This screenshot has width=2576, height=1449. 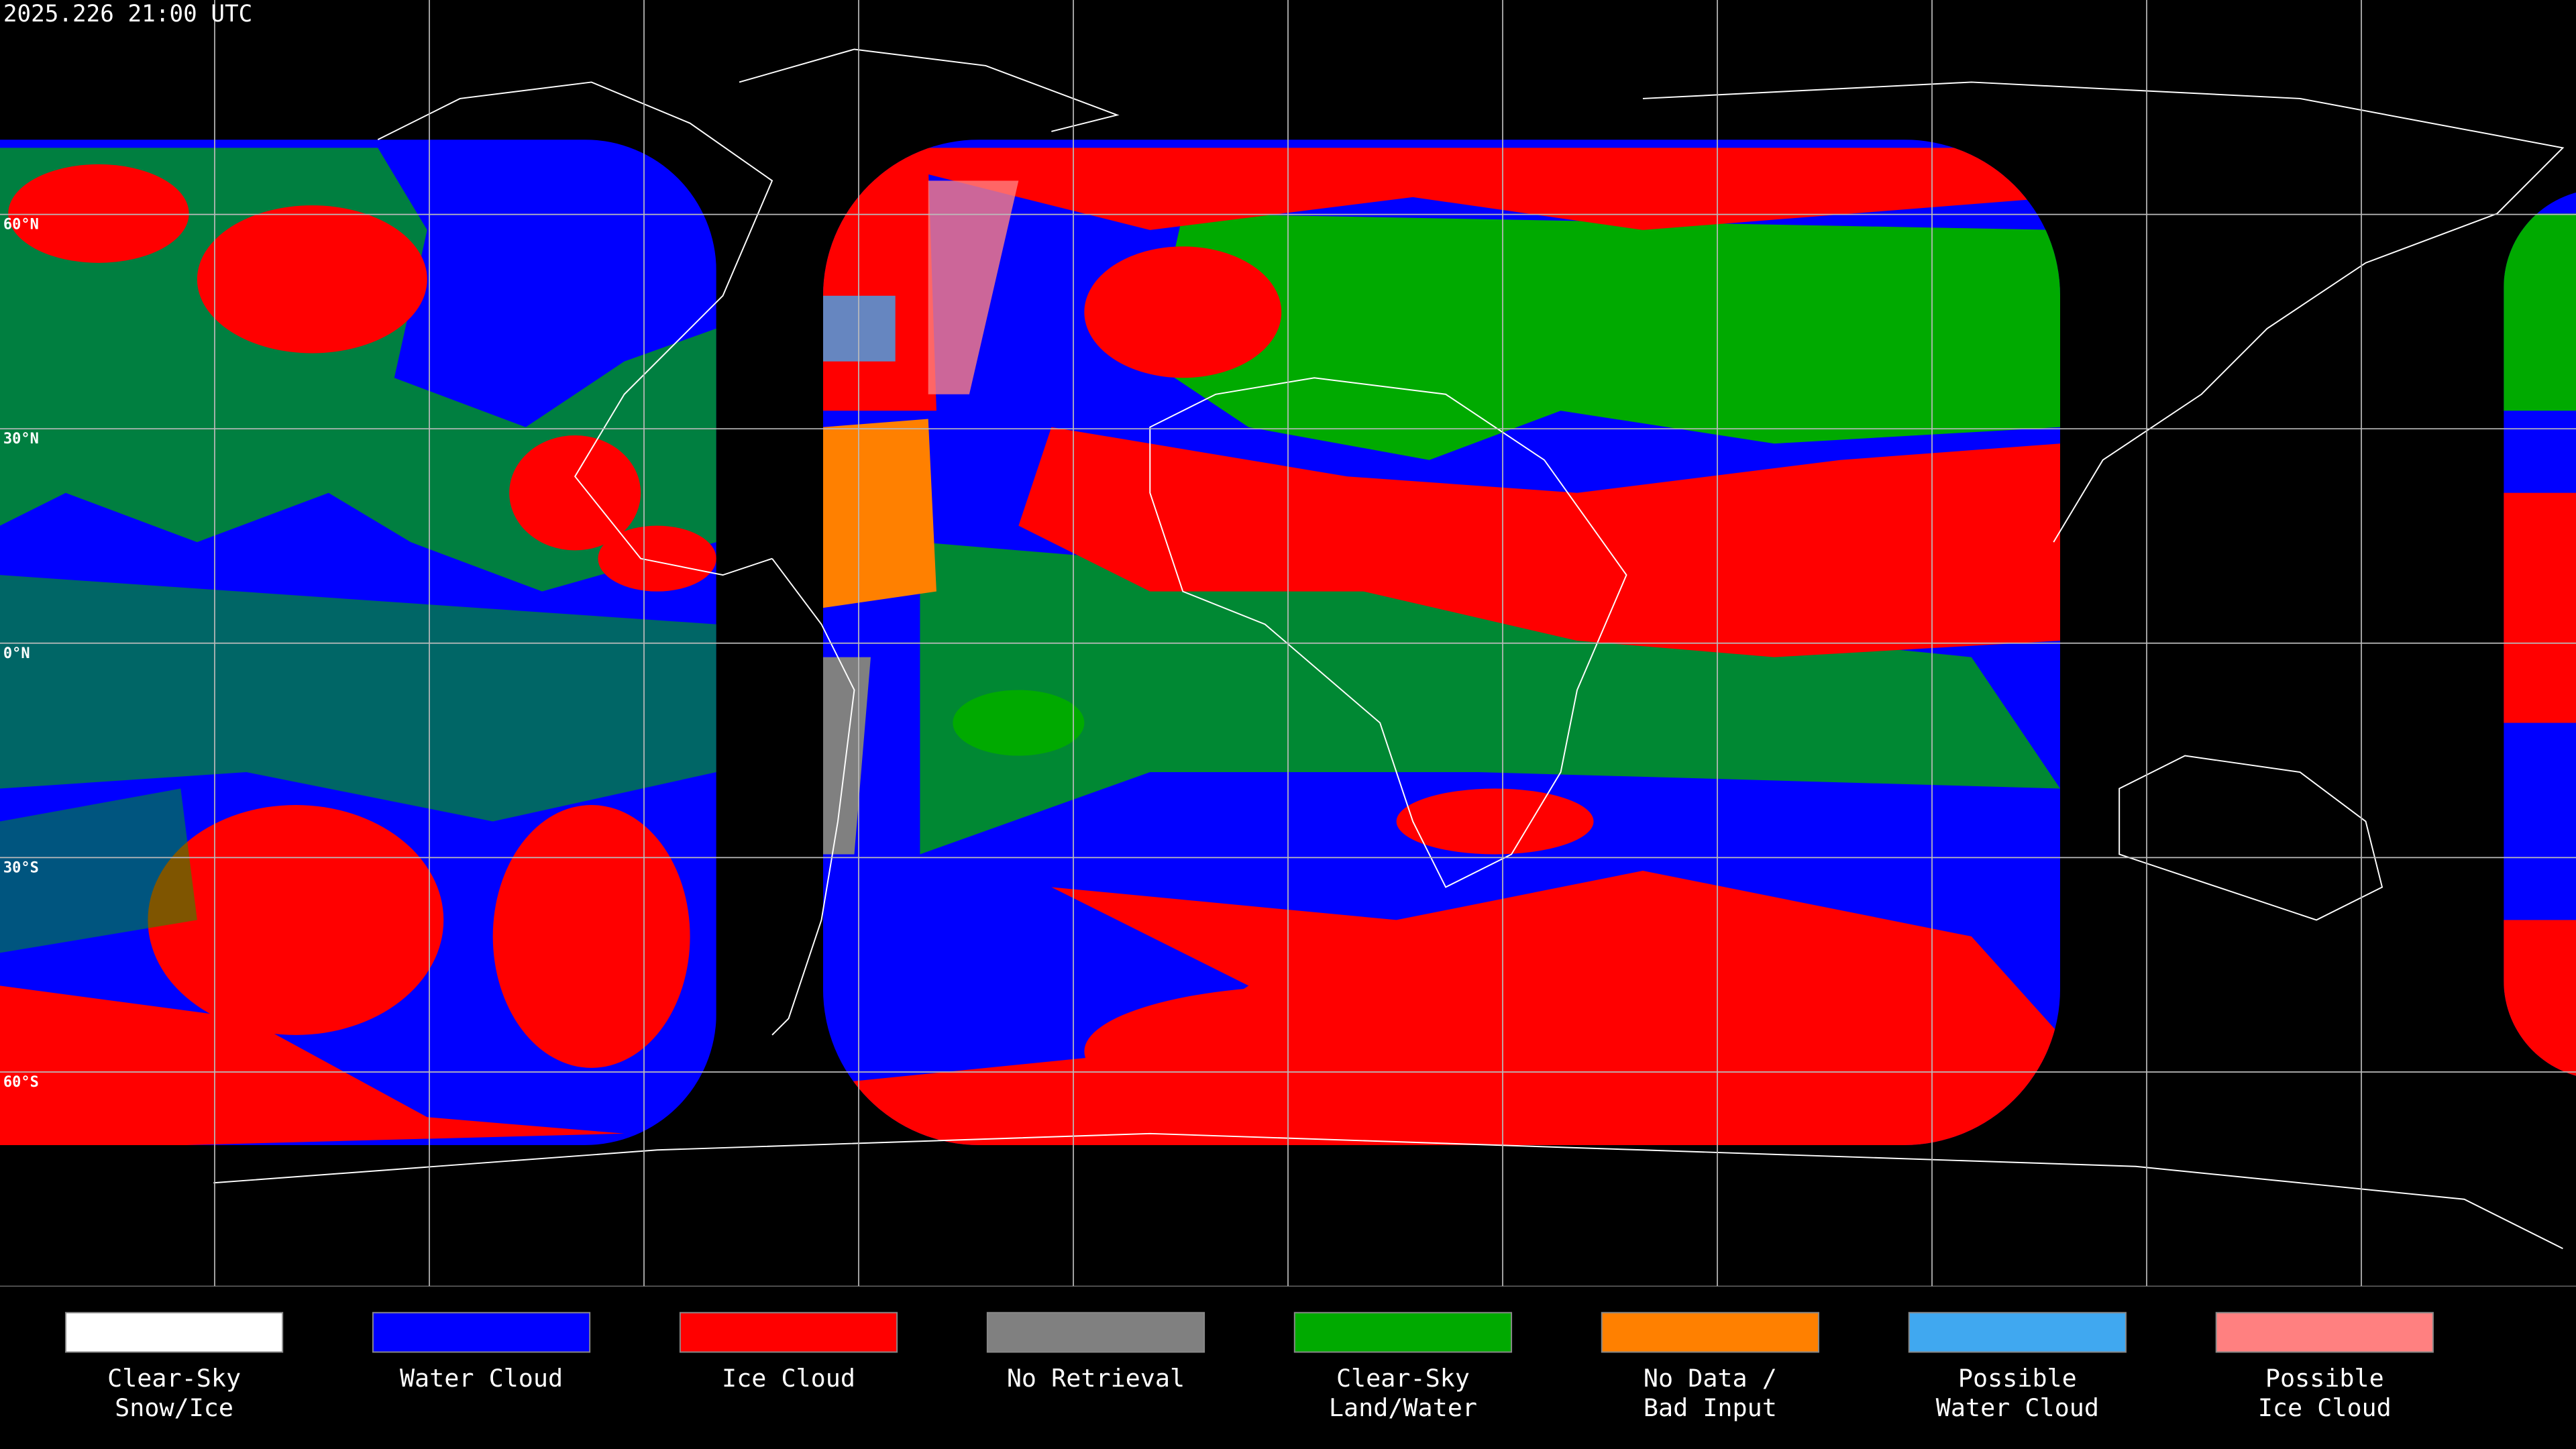 I want to click on legend-label: Bad Input, so click(x=1710, y=1407).